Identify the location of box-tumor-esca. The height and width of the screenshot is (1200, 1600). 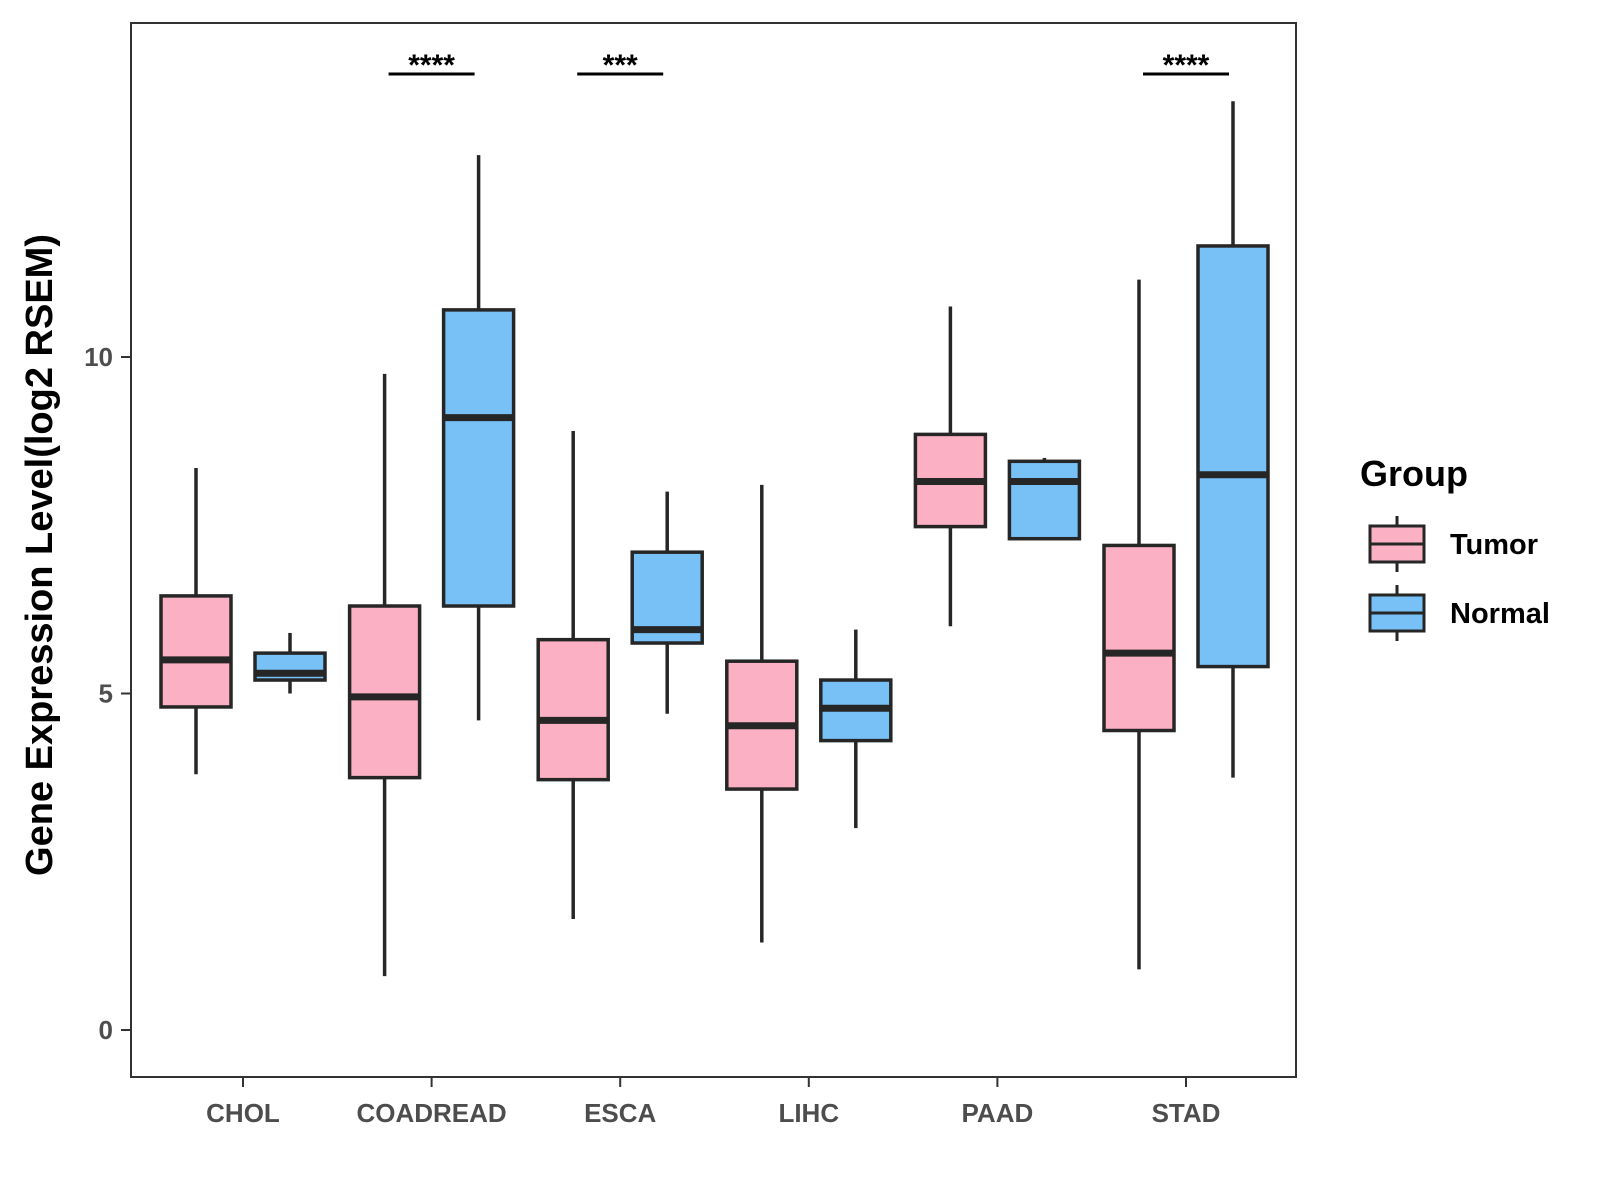
(573, 675).